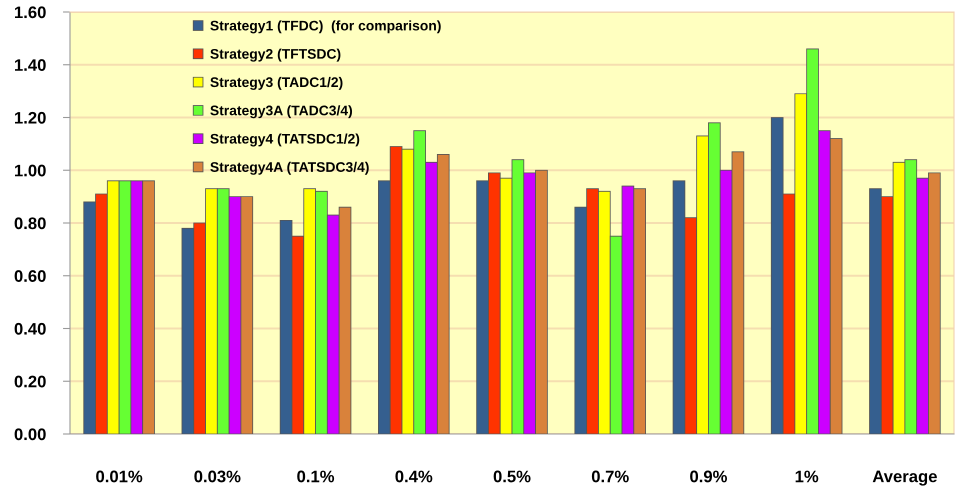  I want to click on y-tick-label: 1.60, so click(30, 12).